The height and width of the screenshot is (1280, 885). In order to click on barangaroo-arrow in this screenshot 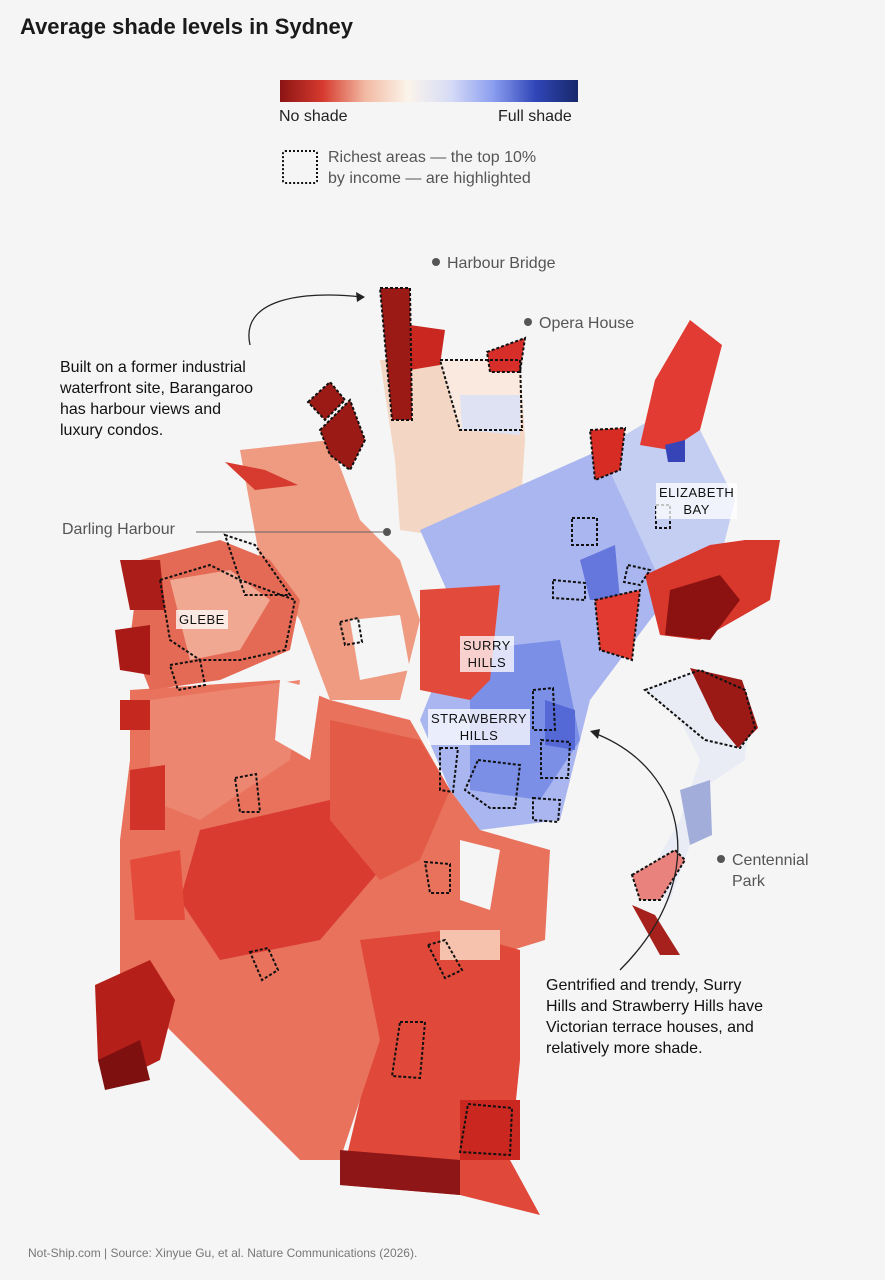, I will do `click(305, 320)`.